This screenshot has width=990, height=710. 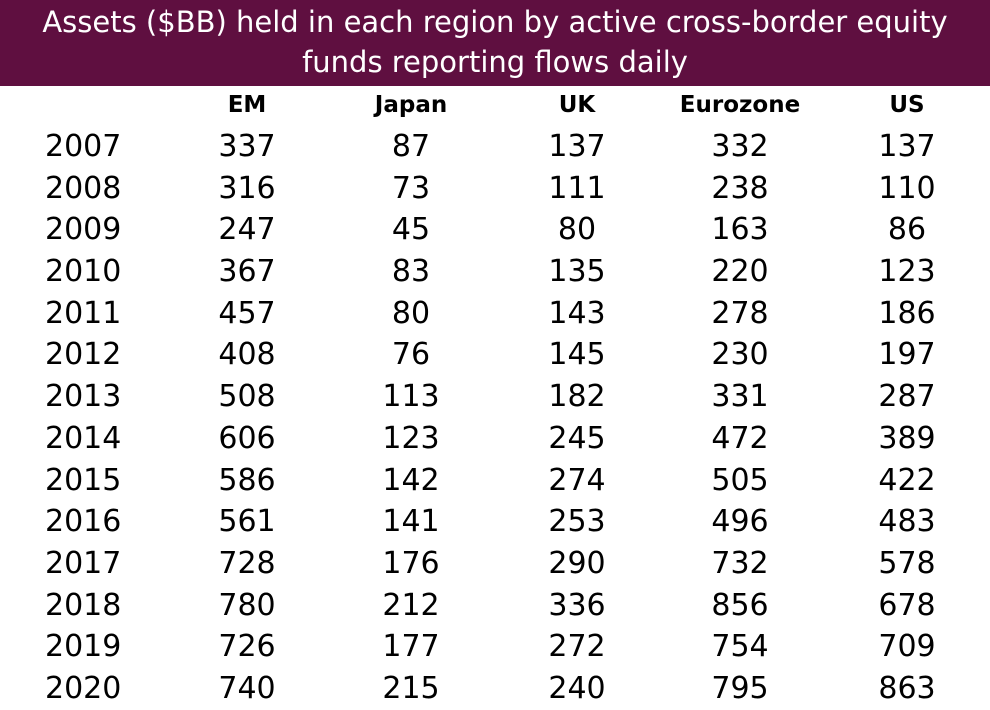 I want to click on cell-em: 247, so click(x=247, y=230).